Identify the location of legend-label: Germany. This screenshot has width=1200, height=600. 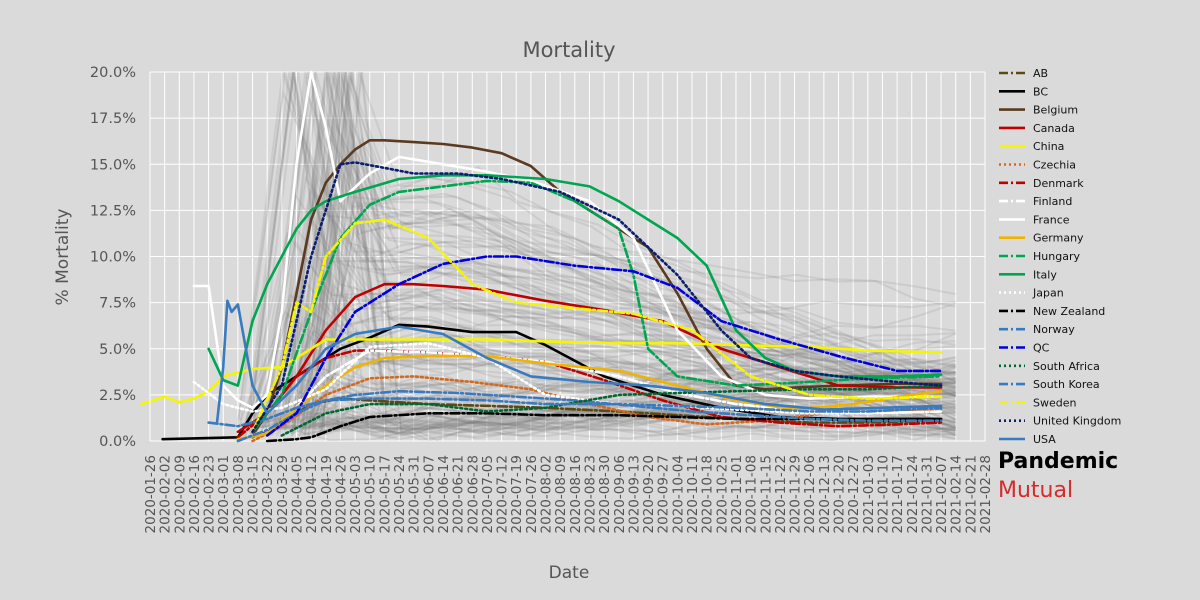
(1058, 238).